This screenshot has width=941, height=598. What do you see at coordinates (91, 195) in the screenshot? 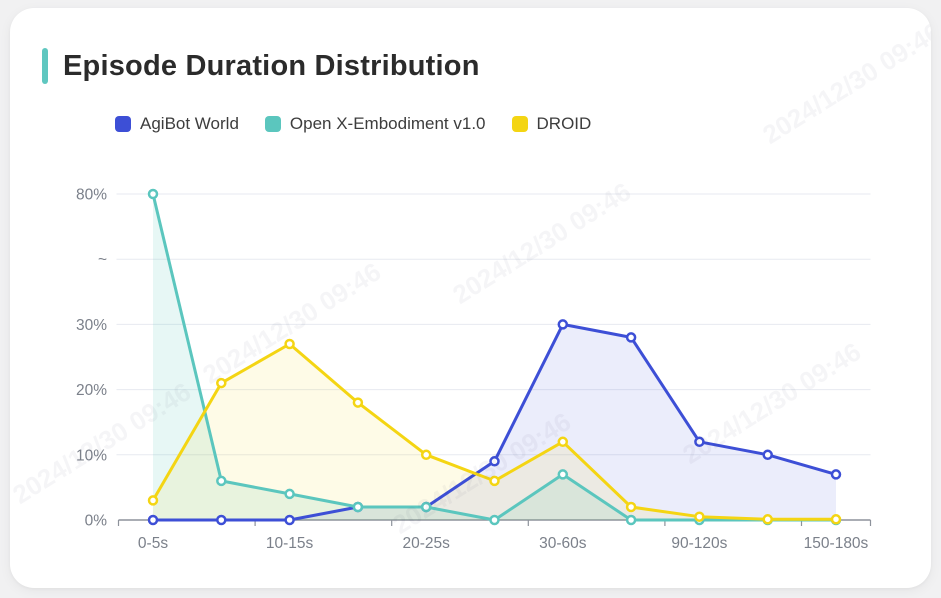
I see `y-tick-label: 80%` at bounding box center [91, 195].